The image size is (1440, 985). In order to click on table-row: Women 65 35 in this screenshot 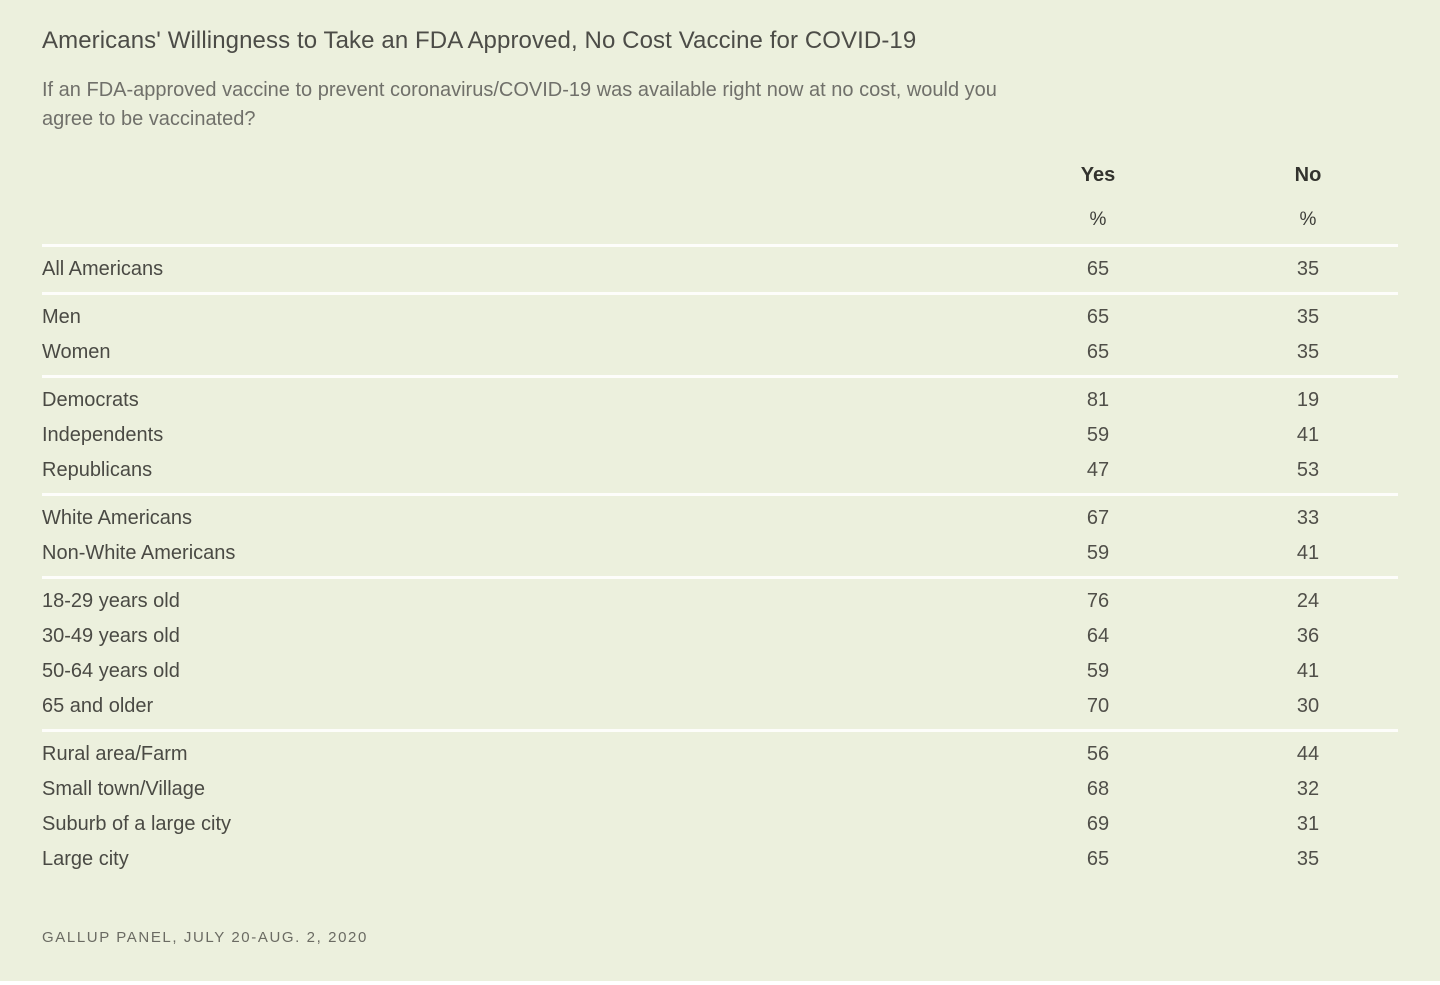, I will do `click(720, 352)`.